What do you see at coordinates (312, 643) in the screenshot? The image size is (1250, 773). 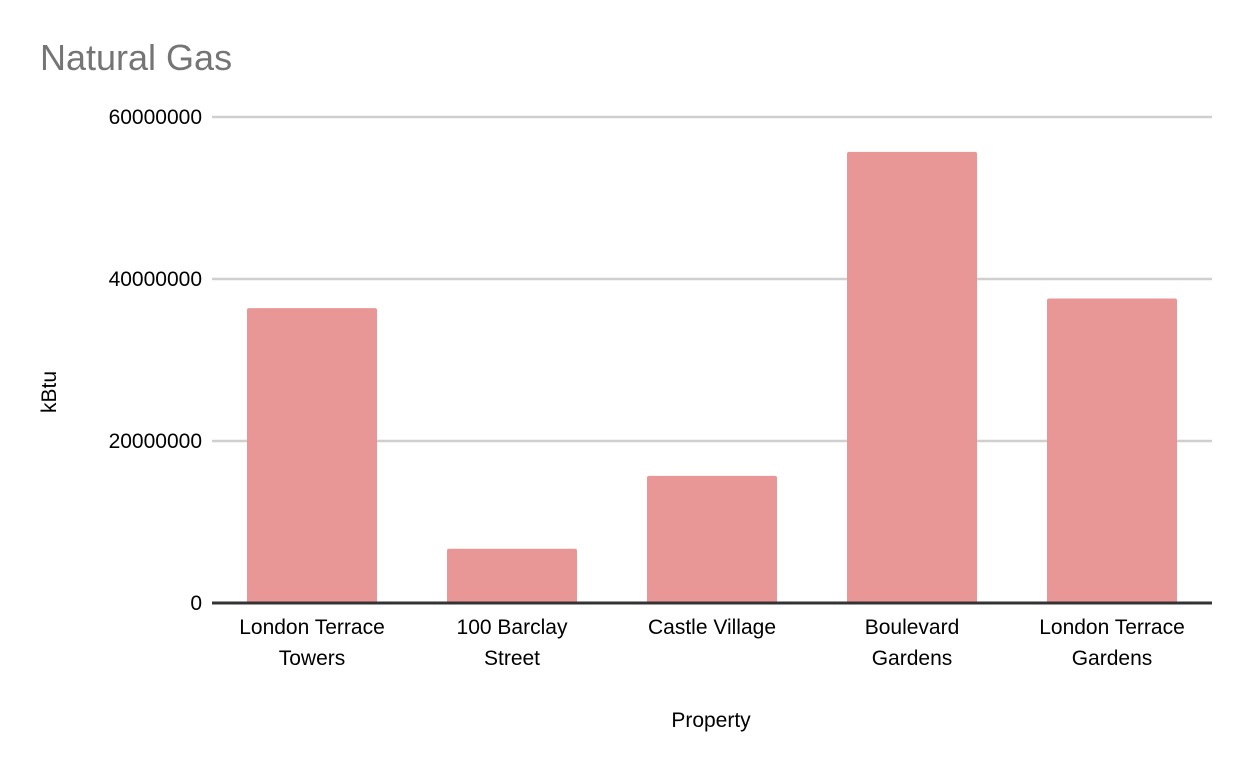 I see `x-tick-label: London Terrace Towers` at bounding box center [312, 643].